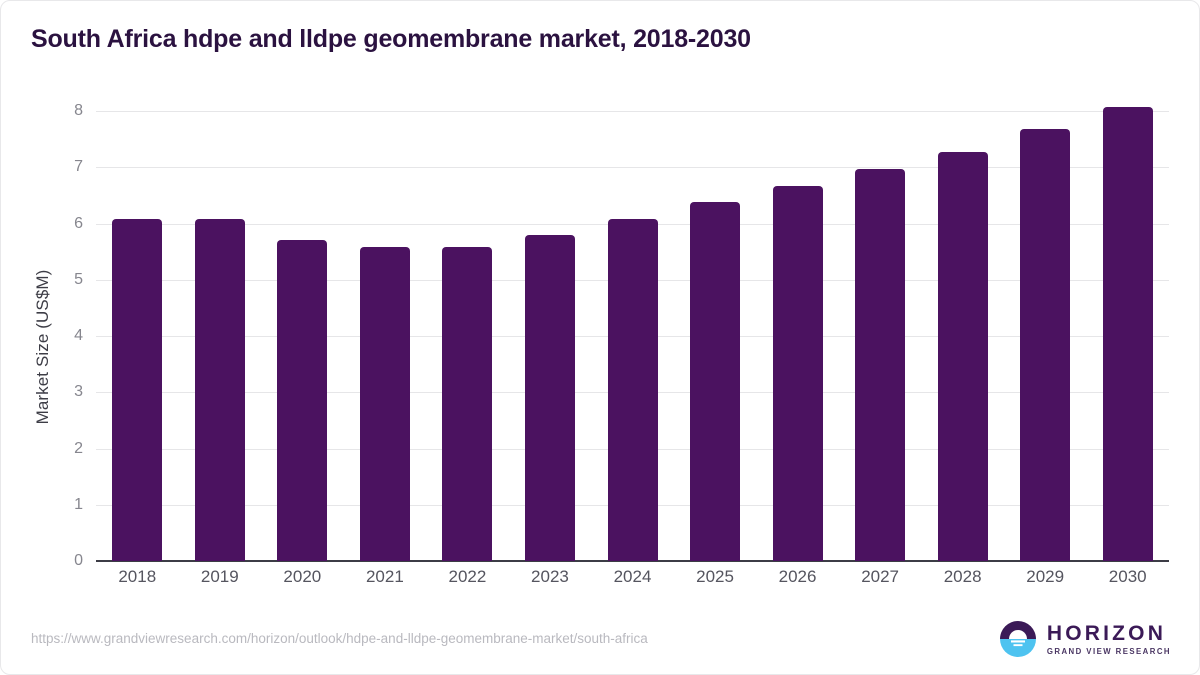 The width and height of the screenshot is (1200, 675). I want to click on x-tick-label: 2019, so click(219, 576).